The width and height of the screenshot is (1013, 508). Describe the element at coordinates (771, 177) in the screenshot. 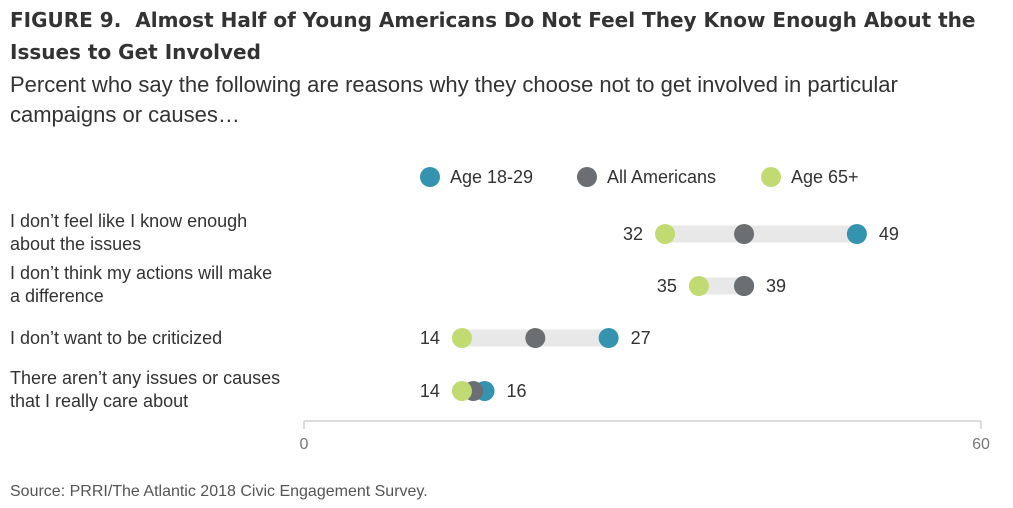

I see `legend-marker-age_65_plus` at that location.